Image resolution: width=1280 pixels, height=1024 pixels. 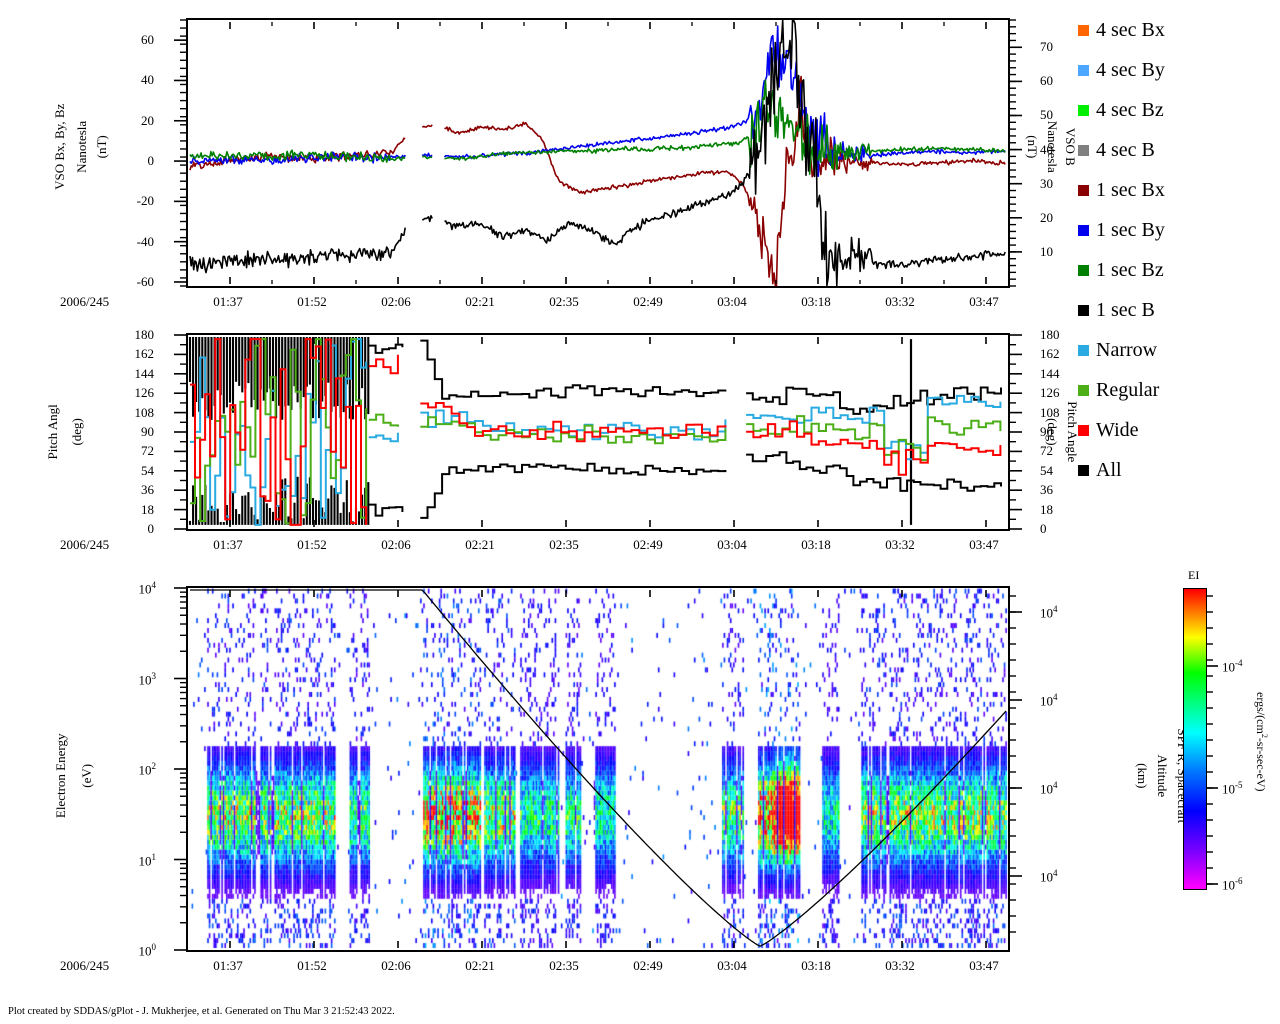 What do you see at coordinates (1232, 666) in the screenshot?
I see `colorbar-tick-label: 10⁻⁴` at bounding box center [1232, 666].